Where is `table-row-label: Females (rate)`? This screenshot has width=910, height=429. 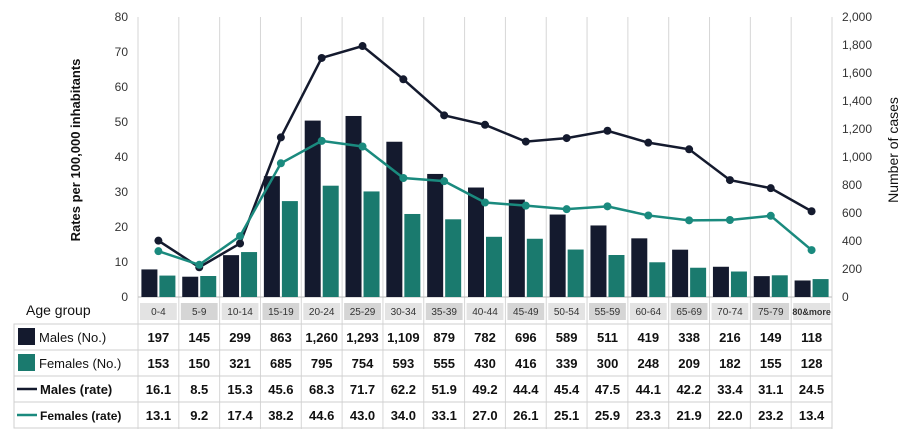 table-row-label: Females (rate) is located at coordinates (80, 416).